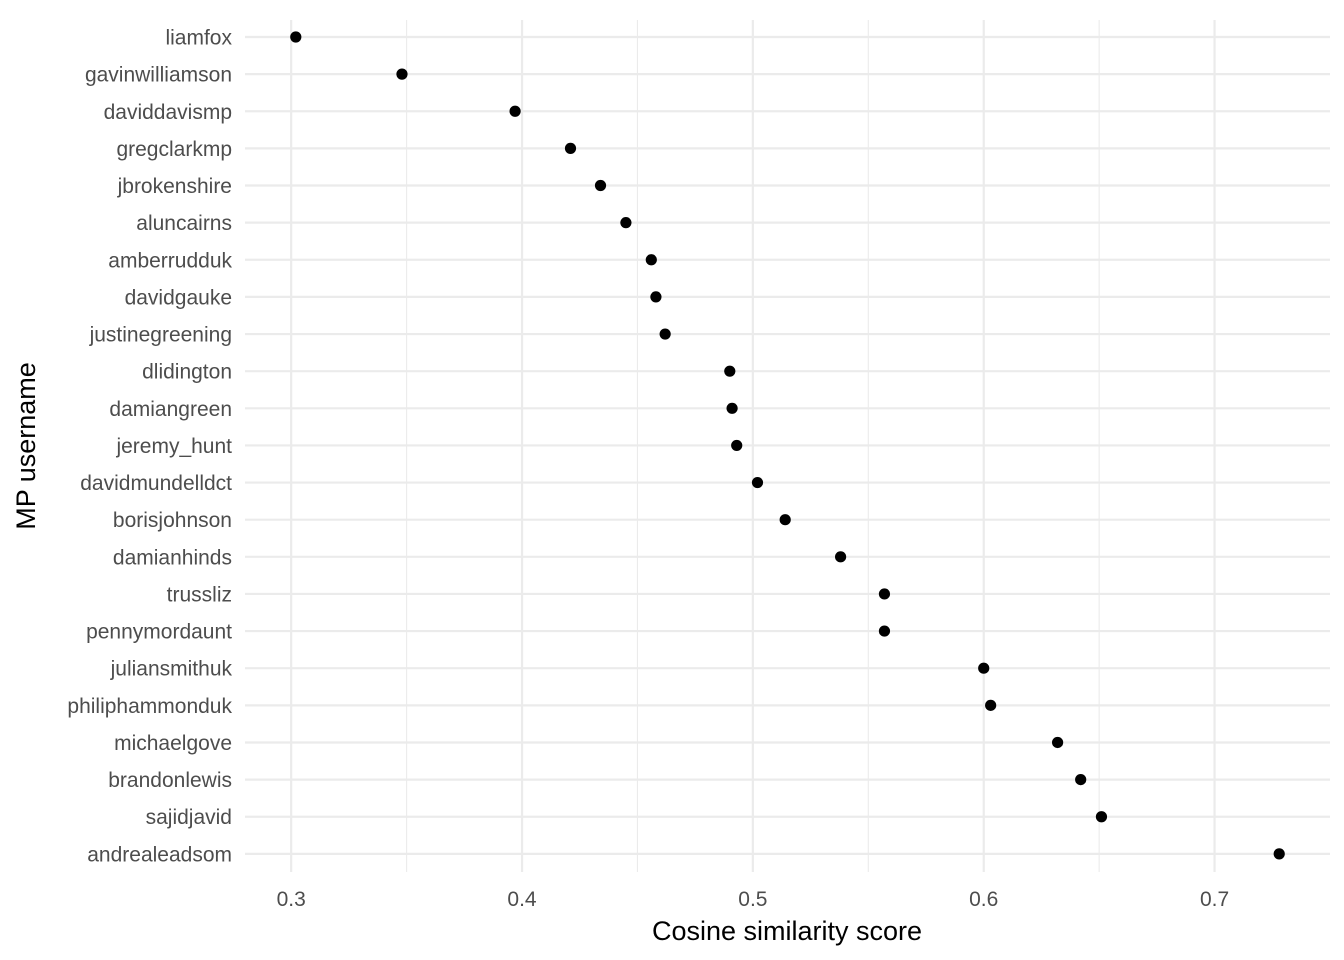  What do you see at coordinates (665, 334) in the screenshot?
I see `data-point-justinegreening` at bounding box center [665, 334].